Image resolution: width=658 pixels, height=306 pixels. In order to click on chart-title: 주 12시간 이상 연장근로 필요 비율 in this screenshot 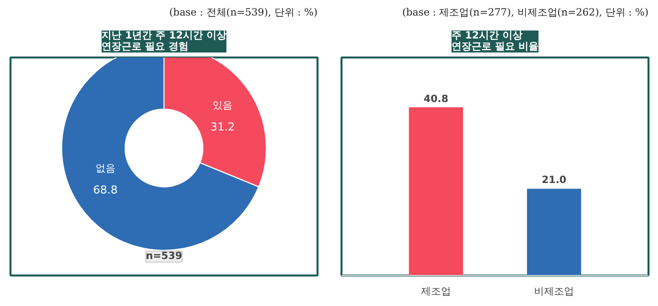, I will do `click(495, 41)`.